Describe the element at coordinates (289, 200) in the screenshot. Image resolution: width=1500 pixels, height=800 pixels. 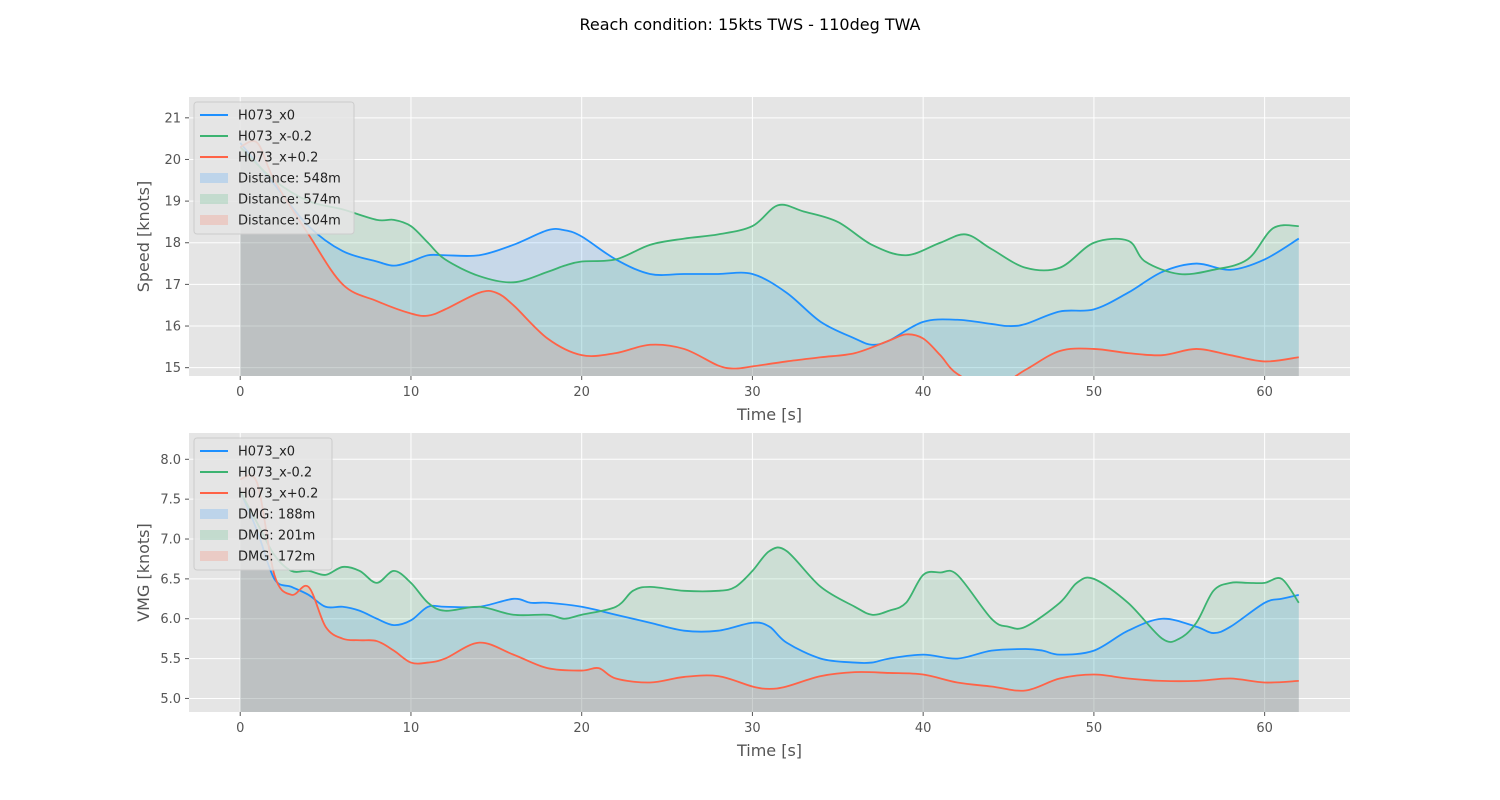
I see `legend-label: Distance: 574m` at that location.